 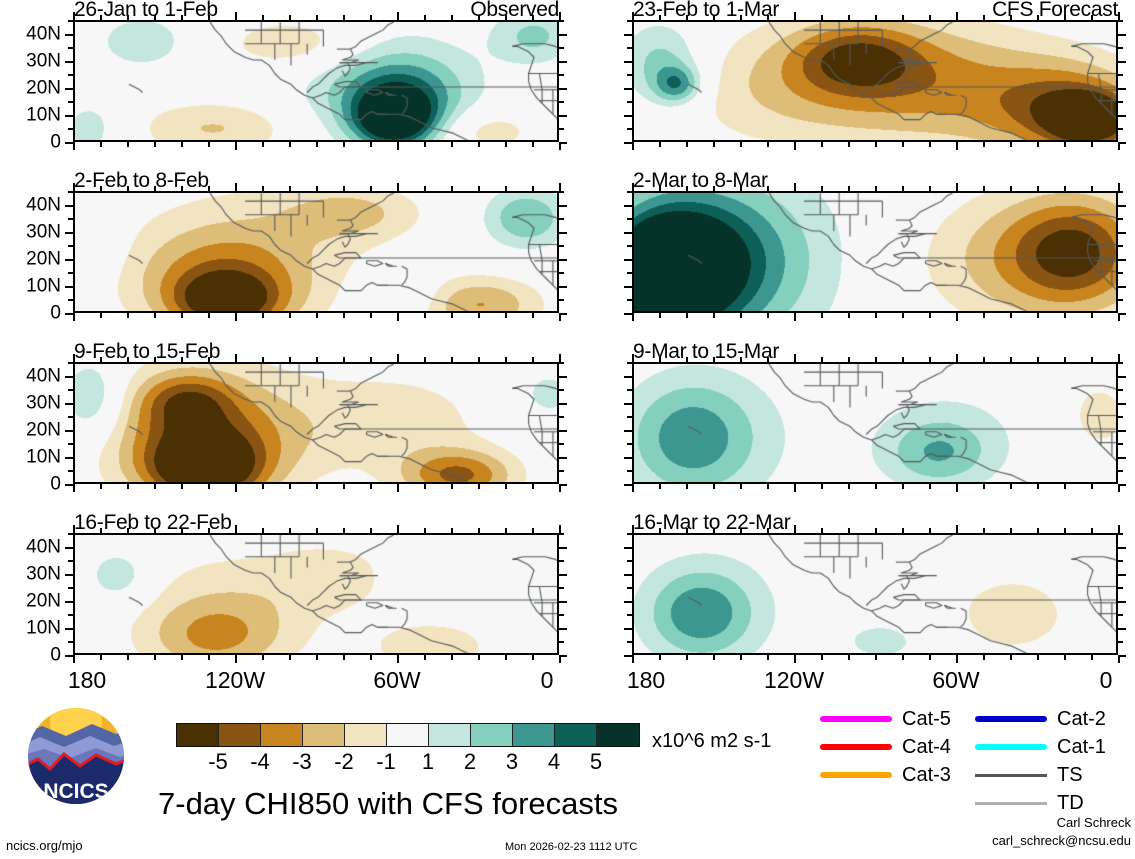 What do you see at coordinates (1061, 840) in the screenshot?
I see `author-email: carl_schreck@ncsu.edu` at bounding box center [1061, 840].